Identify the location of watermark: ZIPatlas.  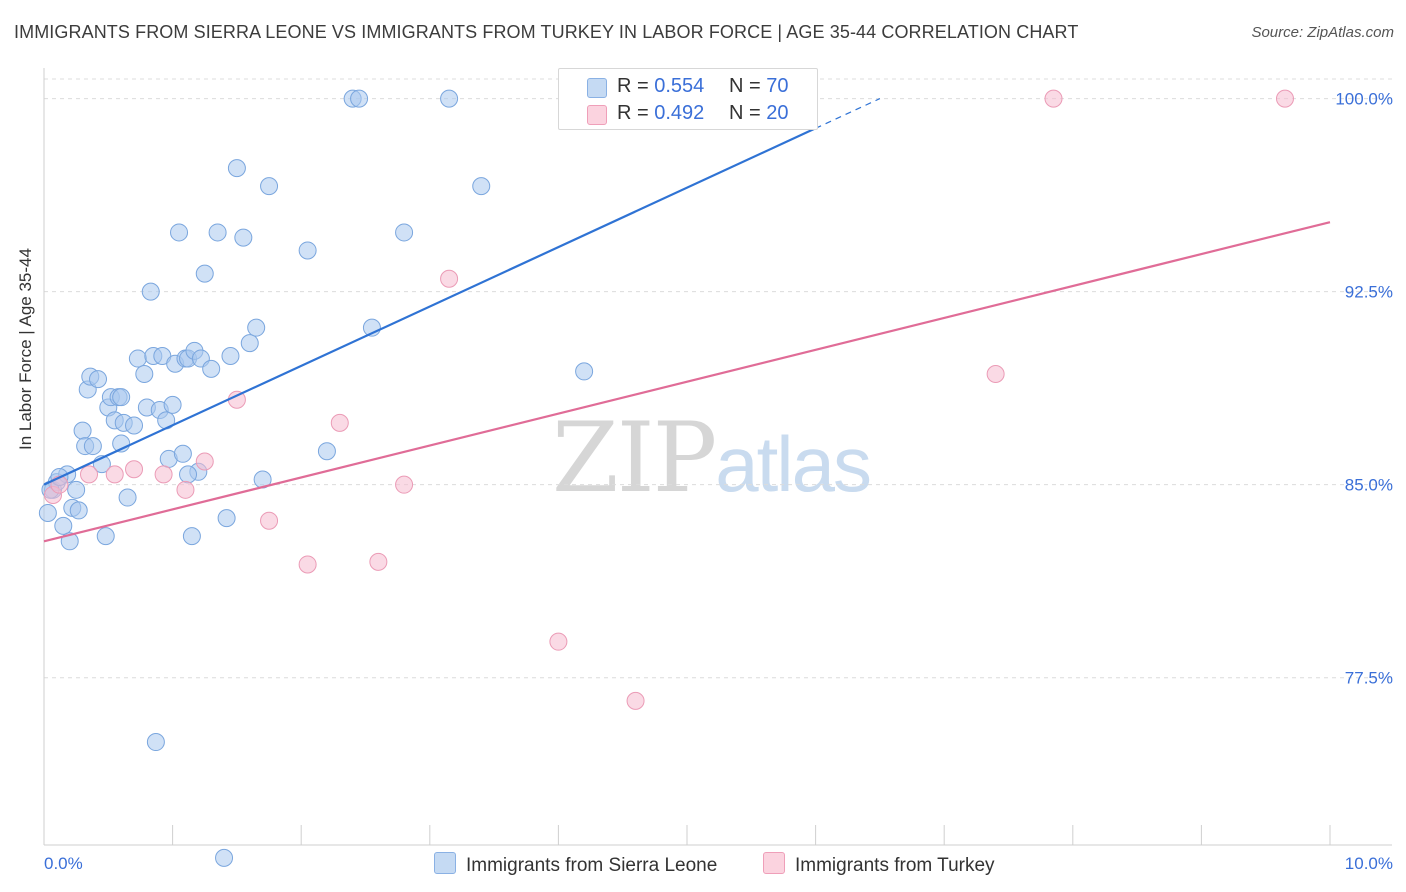
(712, 458).